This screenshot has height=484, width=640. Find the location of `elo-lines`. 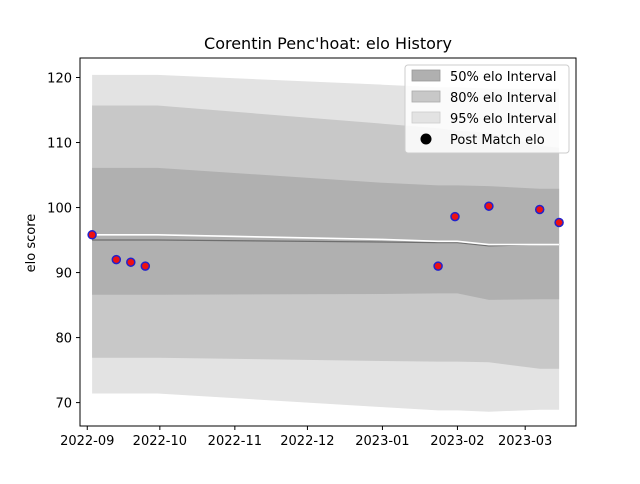

elo-lines is located at coordinates (326, 240).